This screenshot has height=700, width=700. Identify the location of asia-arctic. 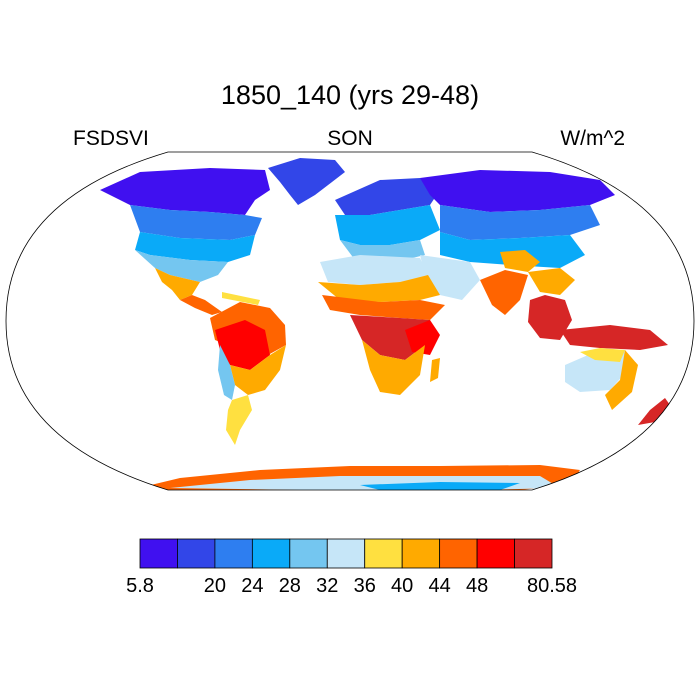
(517, 191).